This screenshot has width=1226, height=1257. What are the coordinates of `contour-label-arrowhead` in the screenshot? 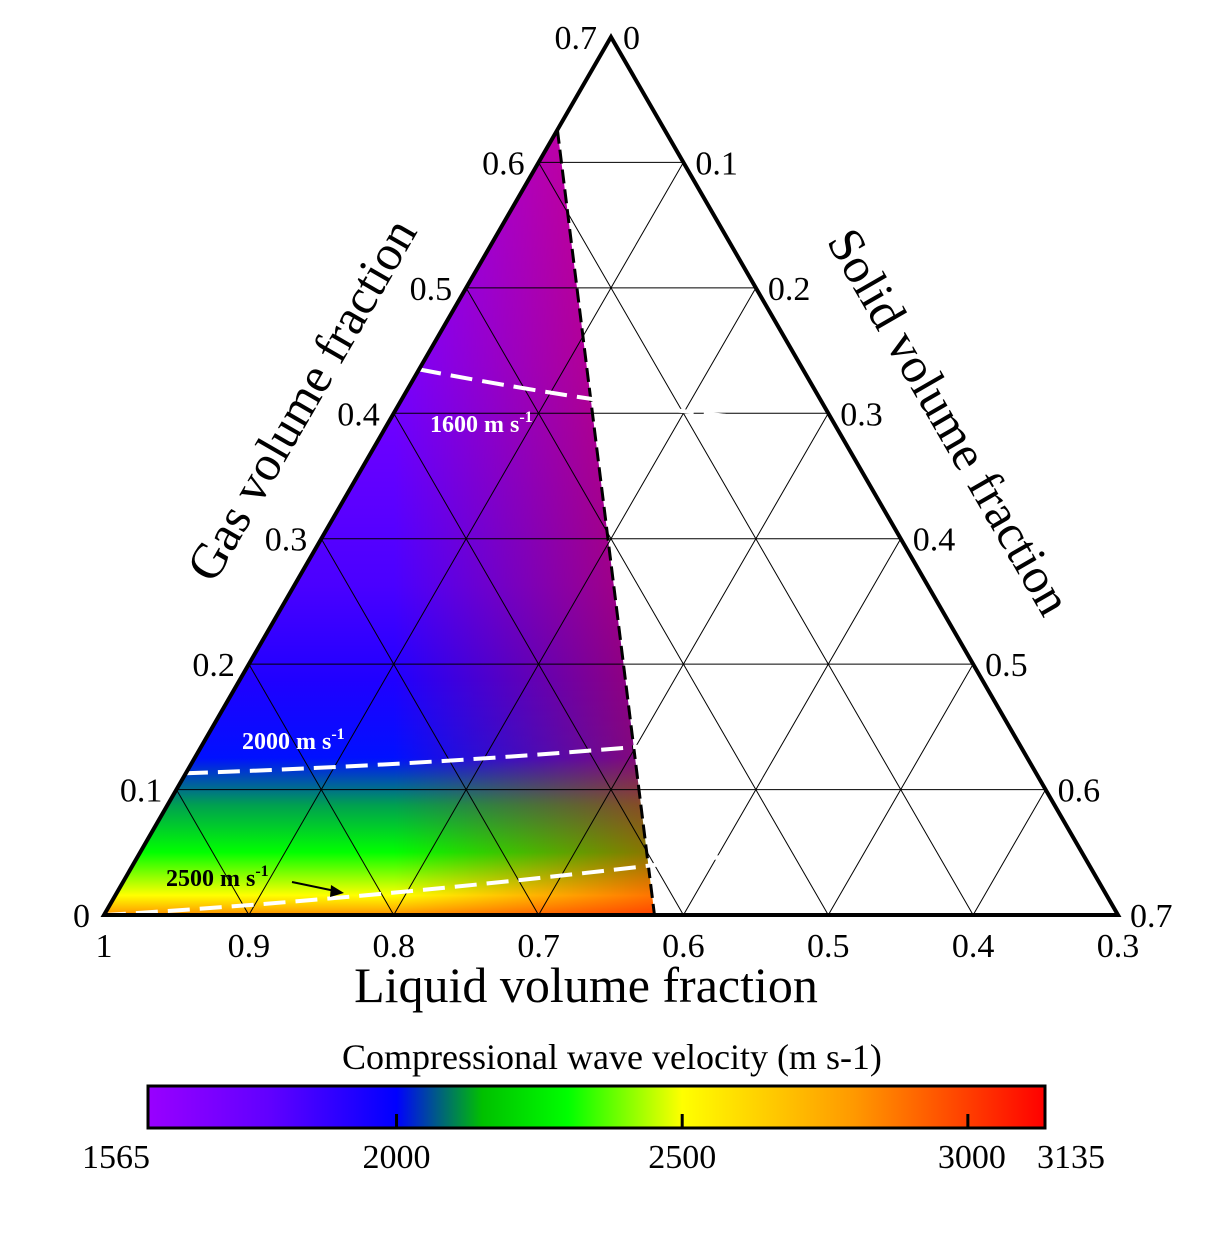 It's located at (337, 891).